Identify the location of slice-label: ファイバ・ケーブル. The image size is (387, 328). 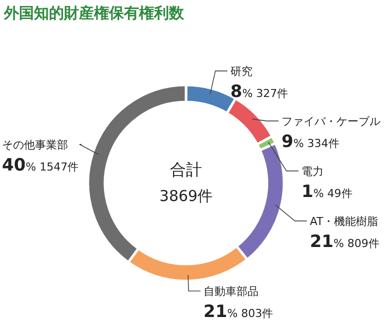
(331, 121).